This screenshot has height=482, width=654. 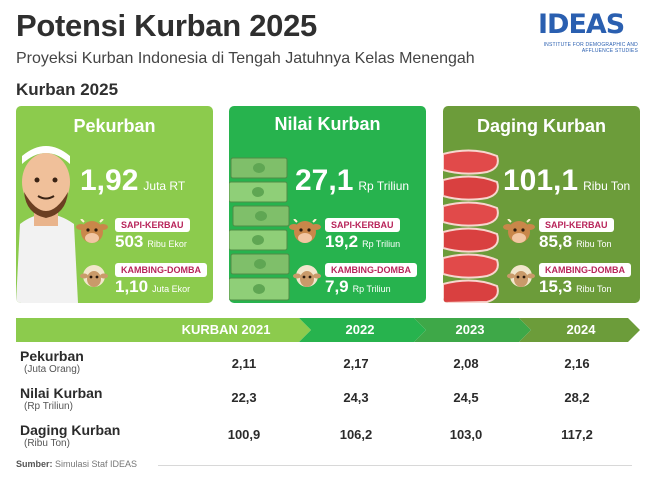 What do you see at coordinates (226, 329) in the screenshot?
I see `column-header-2021: KURBAN 2021` at bounding box center [226, 329].